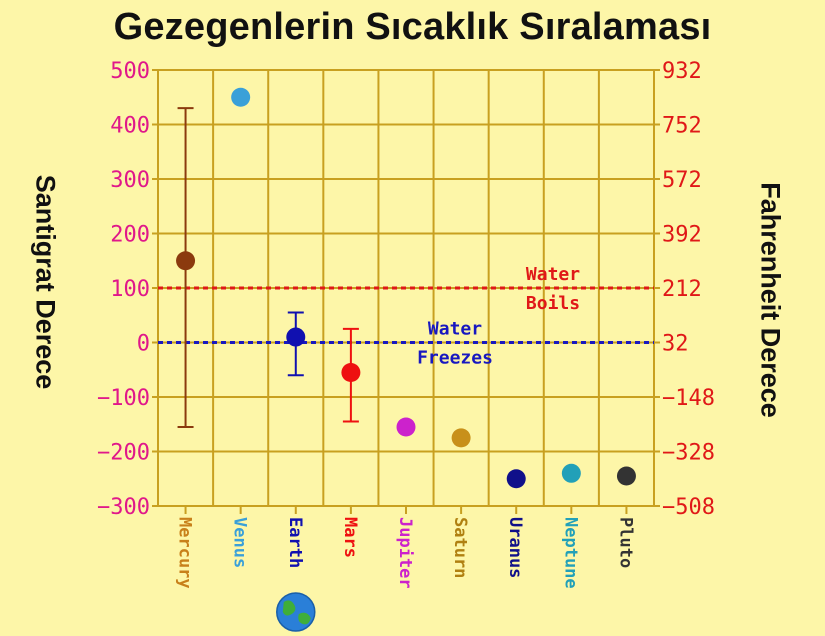  What do you see at coordinates (682, 180) in the screenshot?
I see `y-tick-label-right: 572` at bounding box center [682, 180].